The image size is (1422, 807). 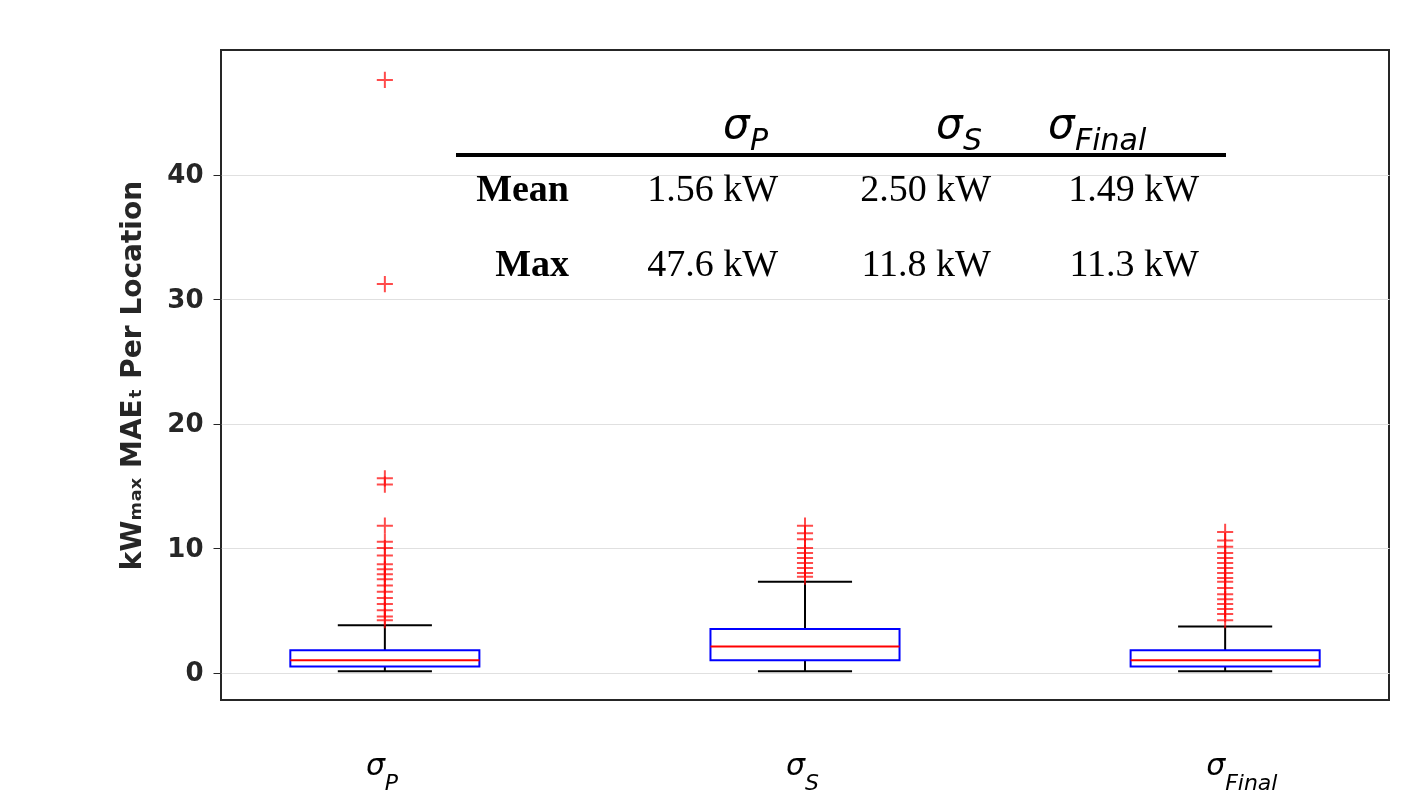 What do you see at coordinates (185, 174) in the screenshot?
I see `y-tick-label: 40` at bounding box center [185, 174].